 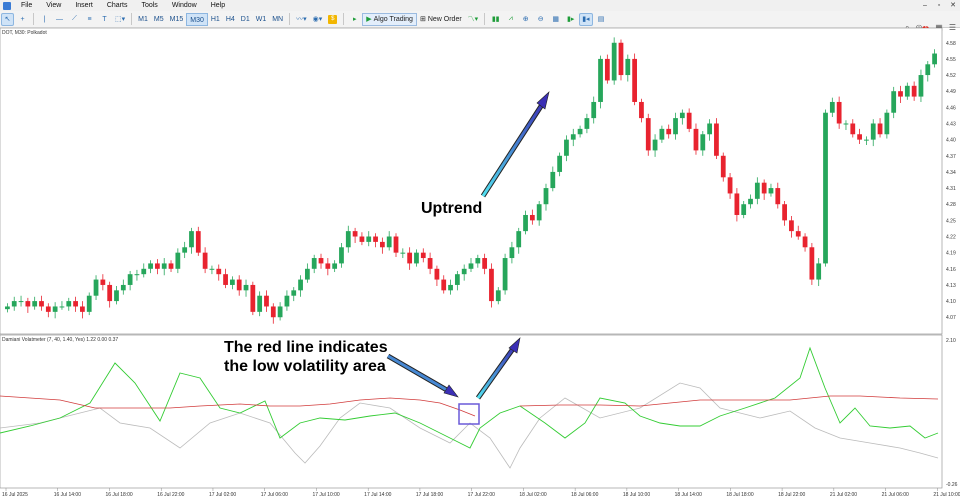 What do you see at coordinates (325, 495) in the screenshot?
I see `time-tick: 17 Jul 10:00` at bounding box center [325, 495].